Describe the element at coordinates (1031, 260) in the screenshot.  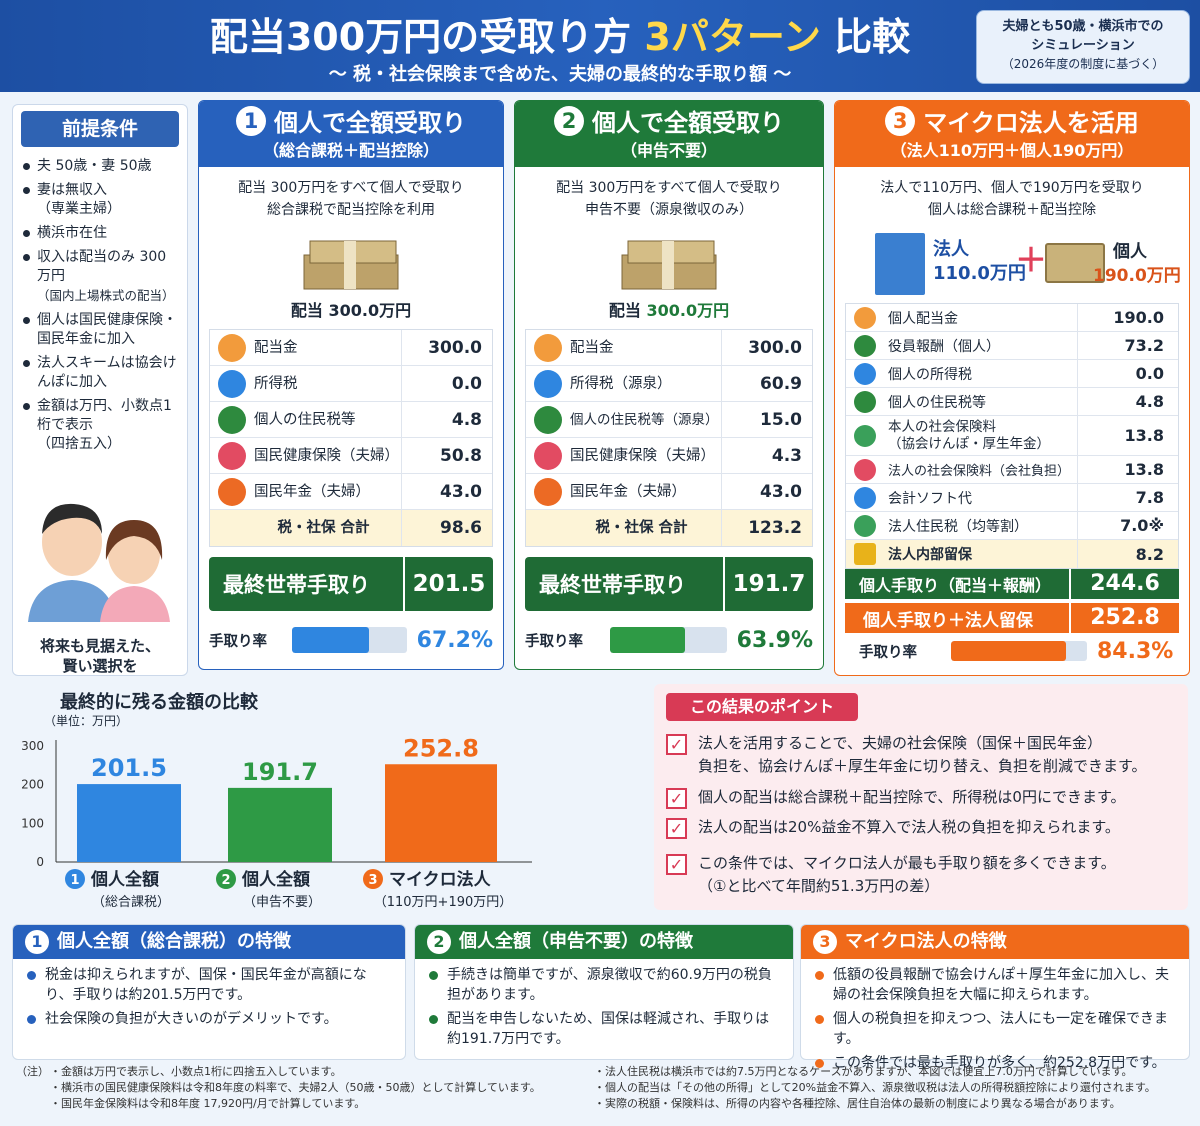
I see `plus-sign: ＋` at that location.